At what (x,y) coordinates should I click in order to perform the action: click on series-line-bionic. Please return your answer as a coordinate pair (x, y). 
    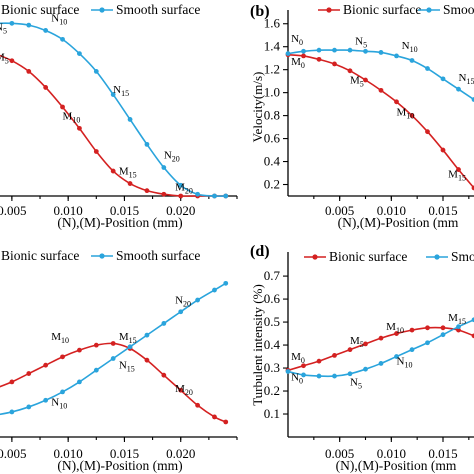
    Looking at the image, I should click on (113, 125).